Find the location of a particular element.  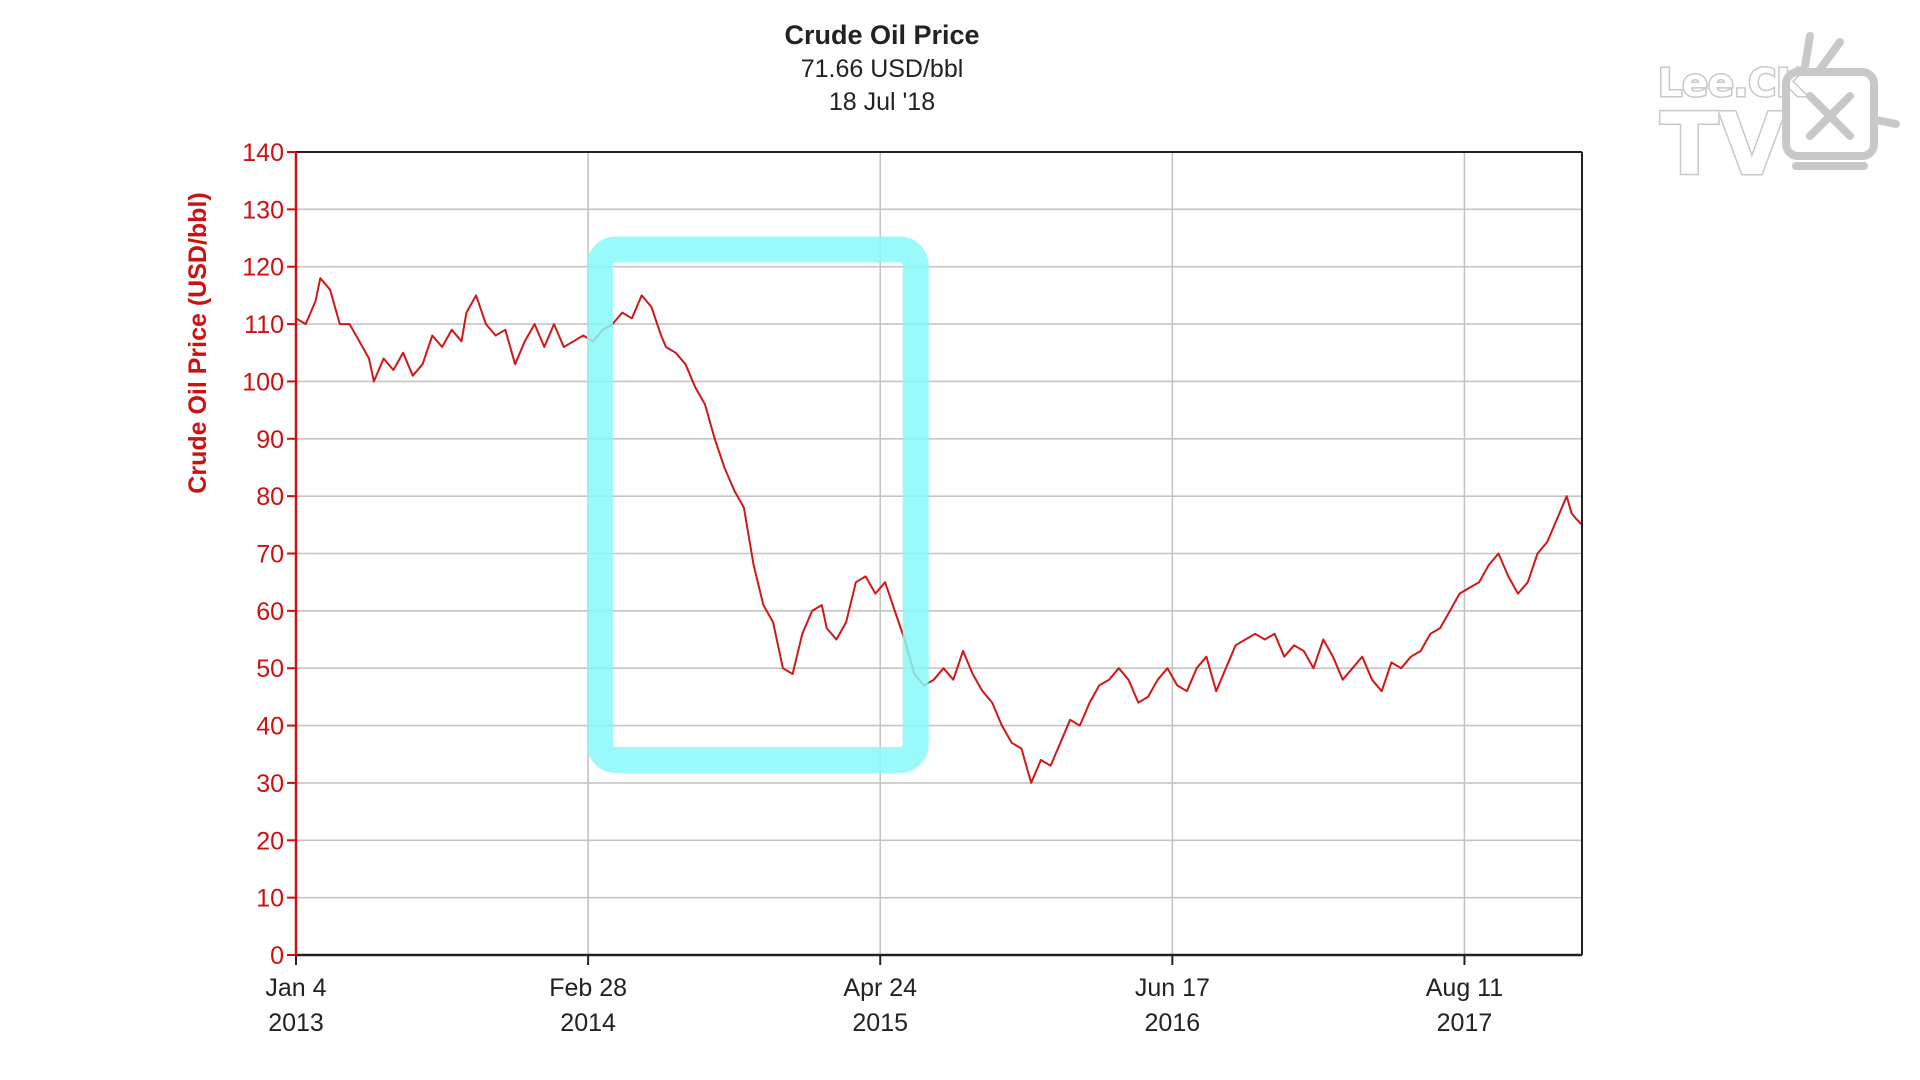

x-tick-year-label: 2017 is located at coordinates (1465, 1023).